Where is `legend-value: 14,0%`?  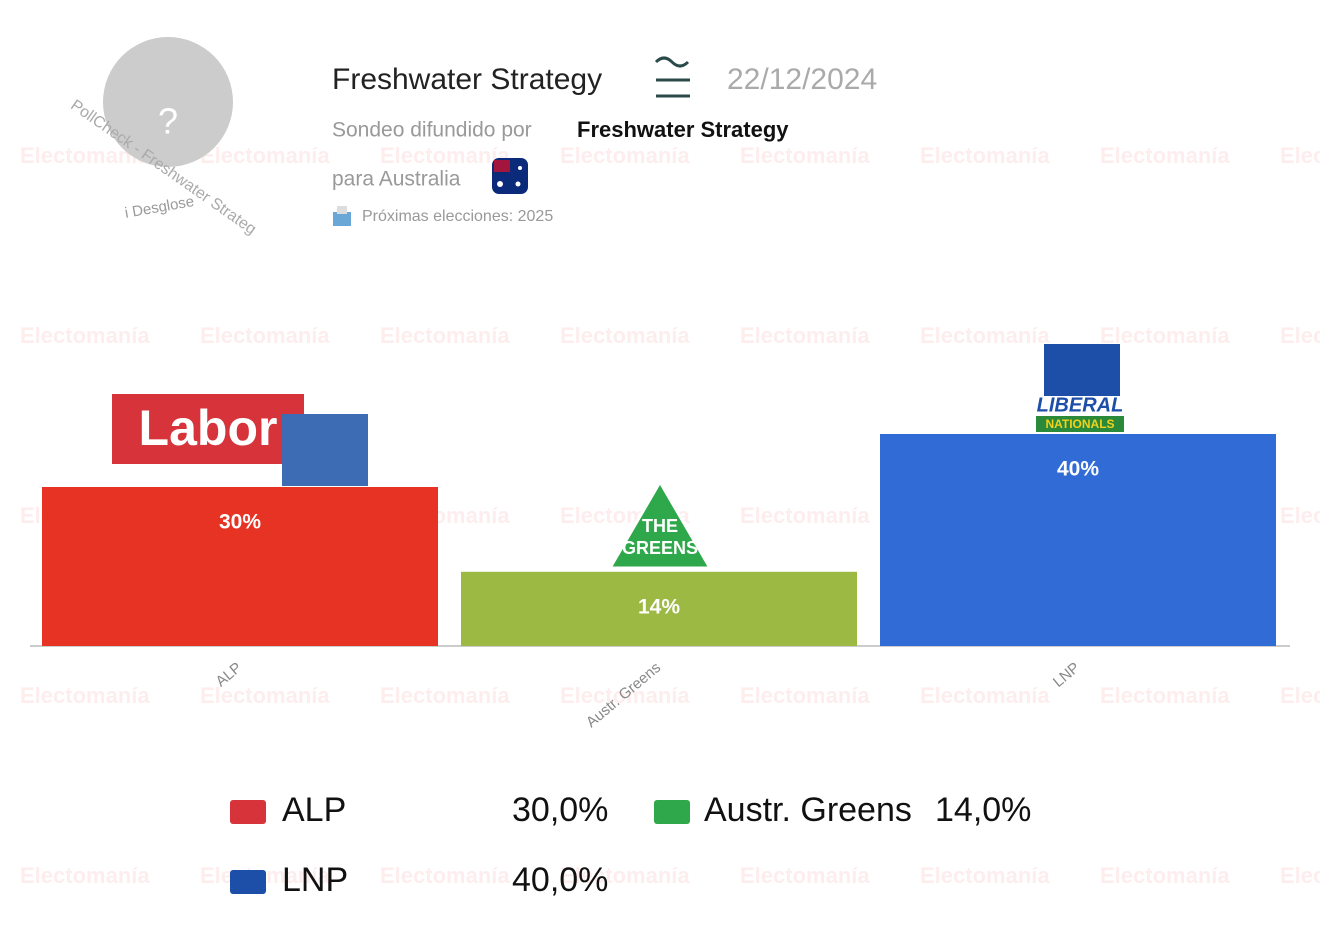
legend-value: 14,0% is located at coordinates (983, 810).